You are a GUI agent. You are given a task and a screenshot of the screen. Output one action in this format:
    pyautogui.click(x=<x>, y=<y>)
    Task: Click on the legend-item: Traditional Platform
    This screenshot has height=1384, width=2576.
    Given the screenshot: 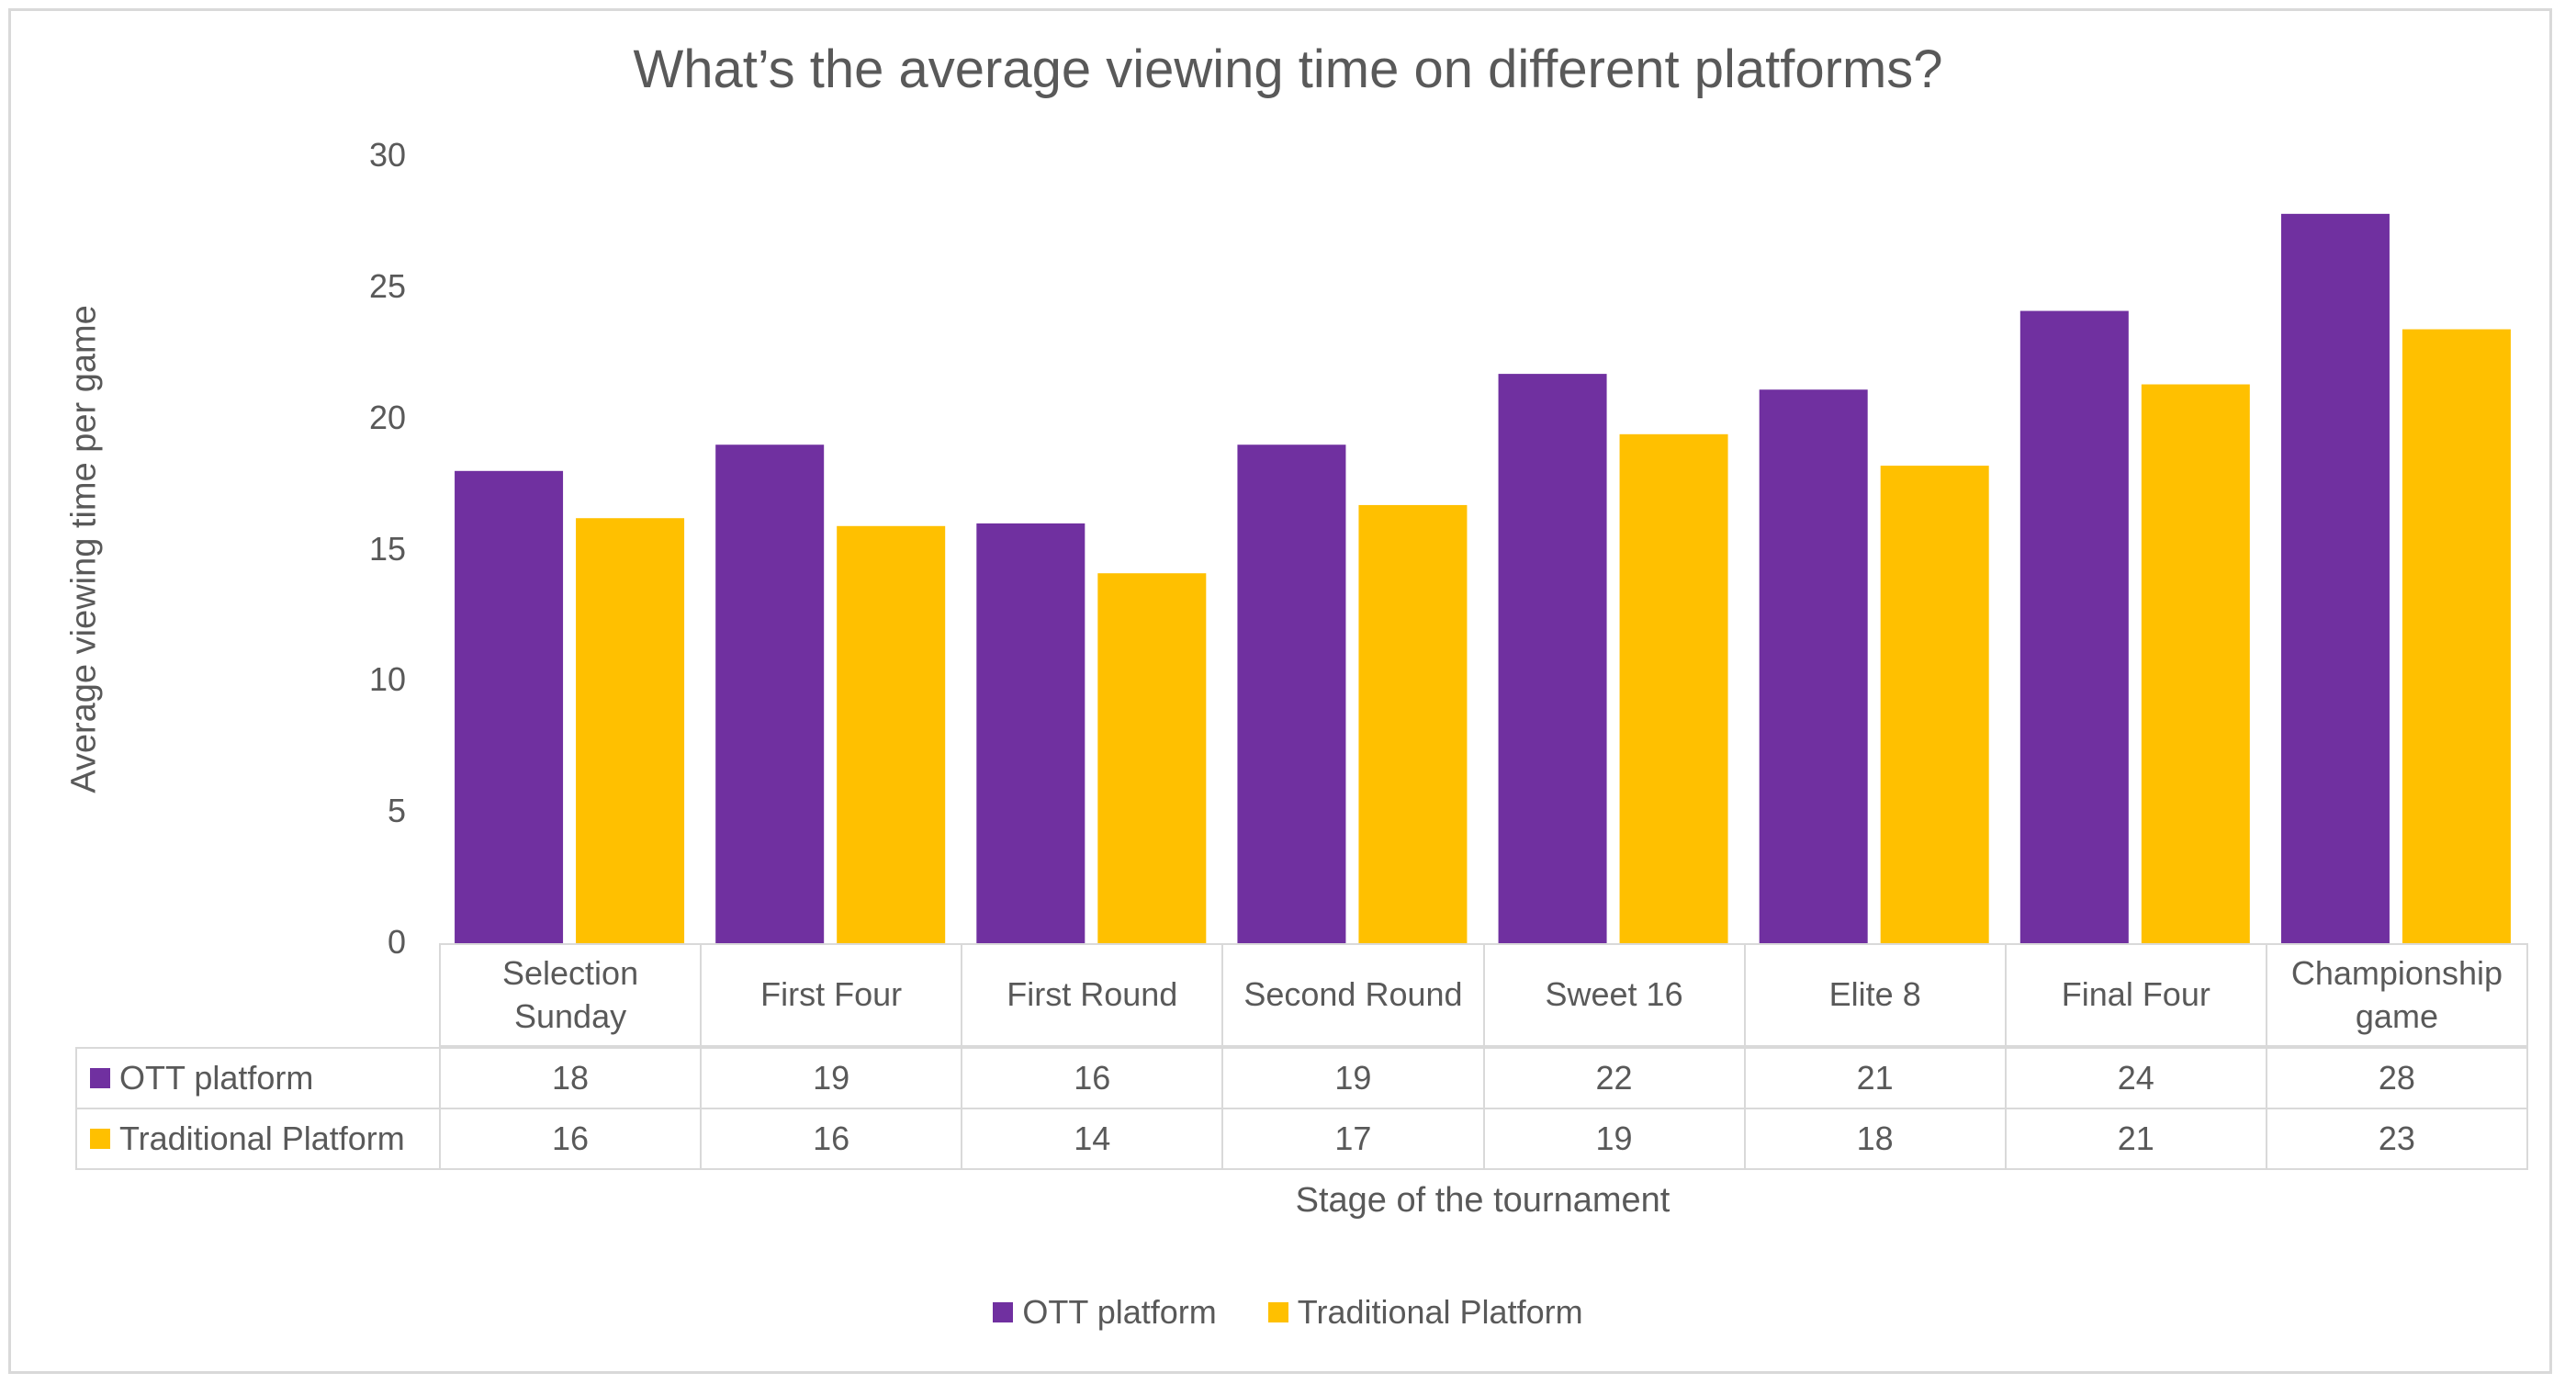 What is the action you would take?
    pyautogui.click(x=1425, y=1312)
    